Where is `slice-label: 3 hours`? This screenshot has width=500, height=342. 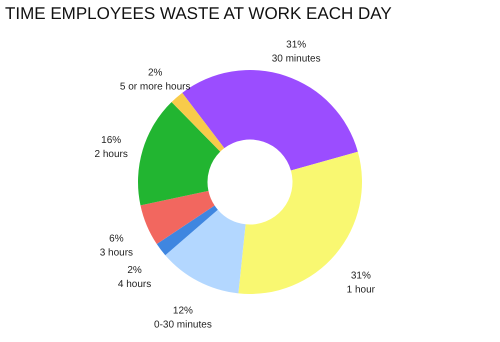 slice-label: 3 hours is located at coordinates (117, 252).